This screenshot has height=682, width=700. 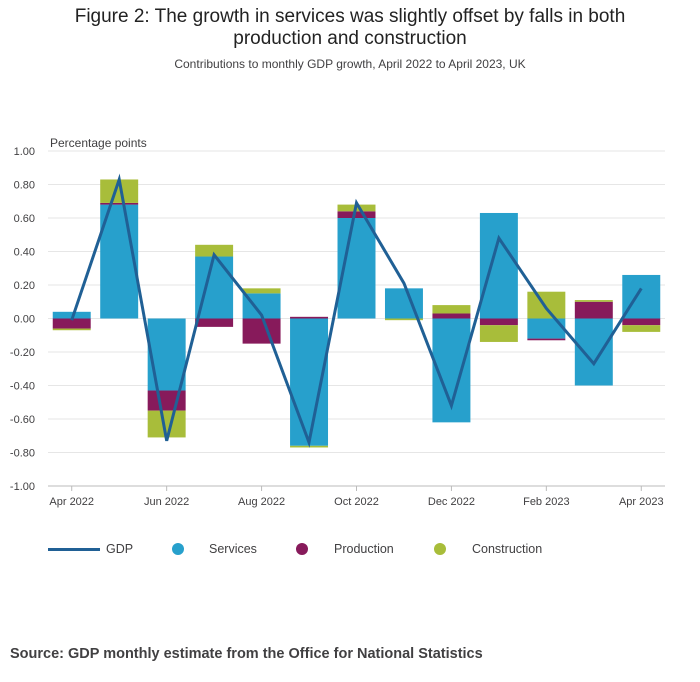 I want to click on y-tick-label: 0.60, so click(x=24, y=219).